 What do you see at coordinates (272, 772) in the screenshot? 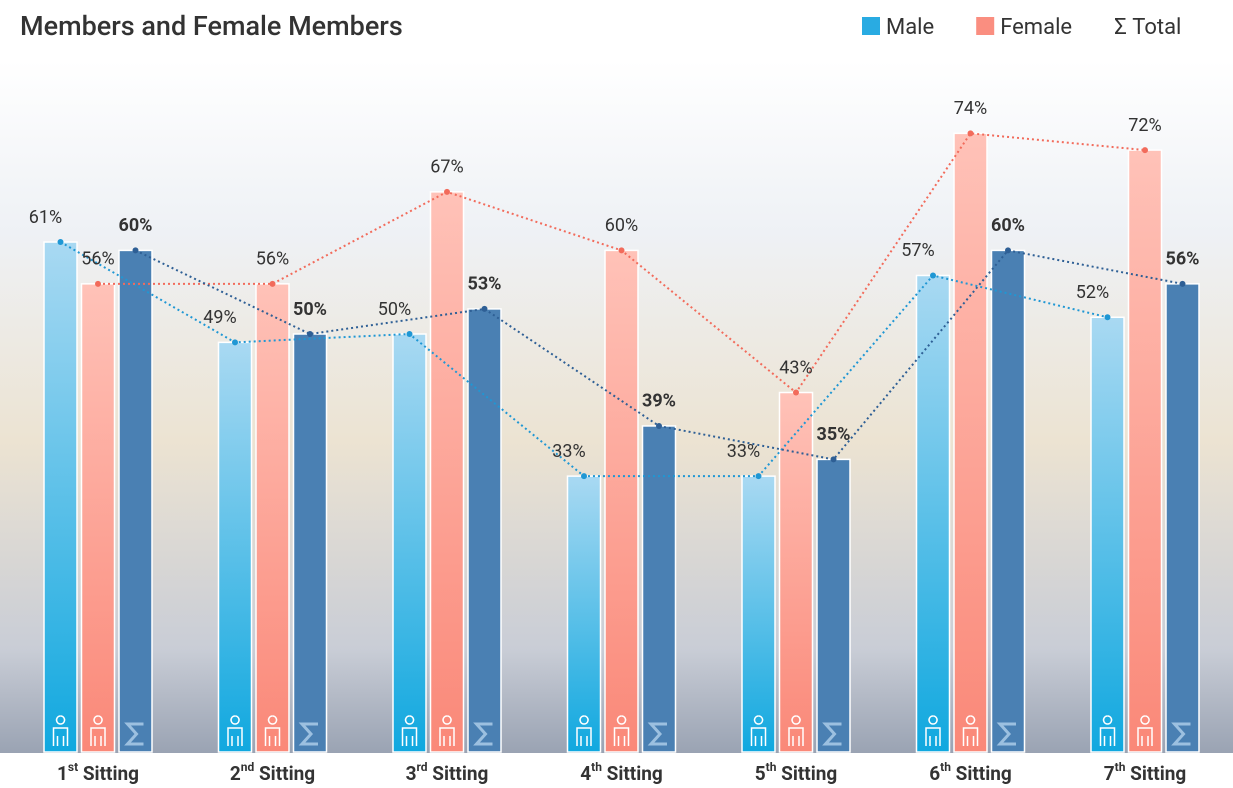
I see `x-tick-label: 2nd Sitting` at bounding box center [272, 772].